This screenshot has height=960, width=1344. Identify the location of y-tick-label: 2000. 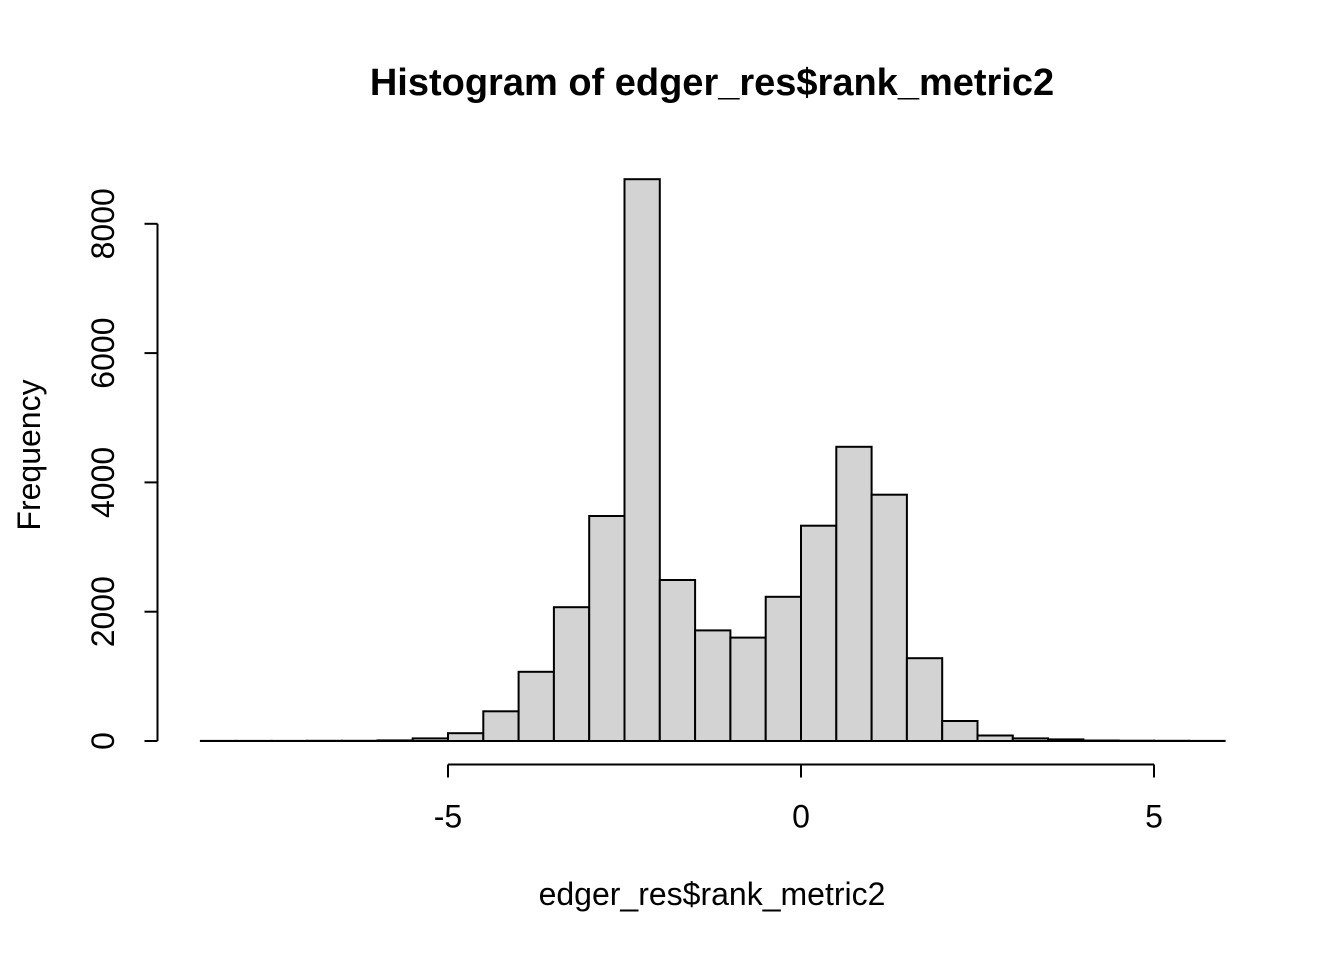
(103, 611).